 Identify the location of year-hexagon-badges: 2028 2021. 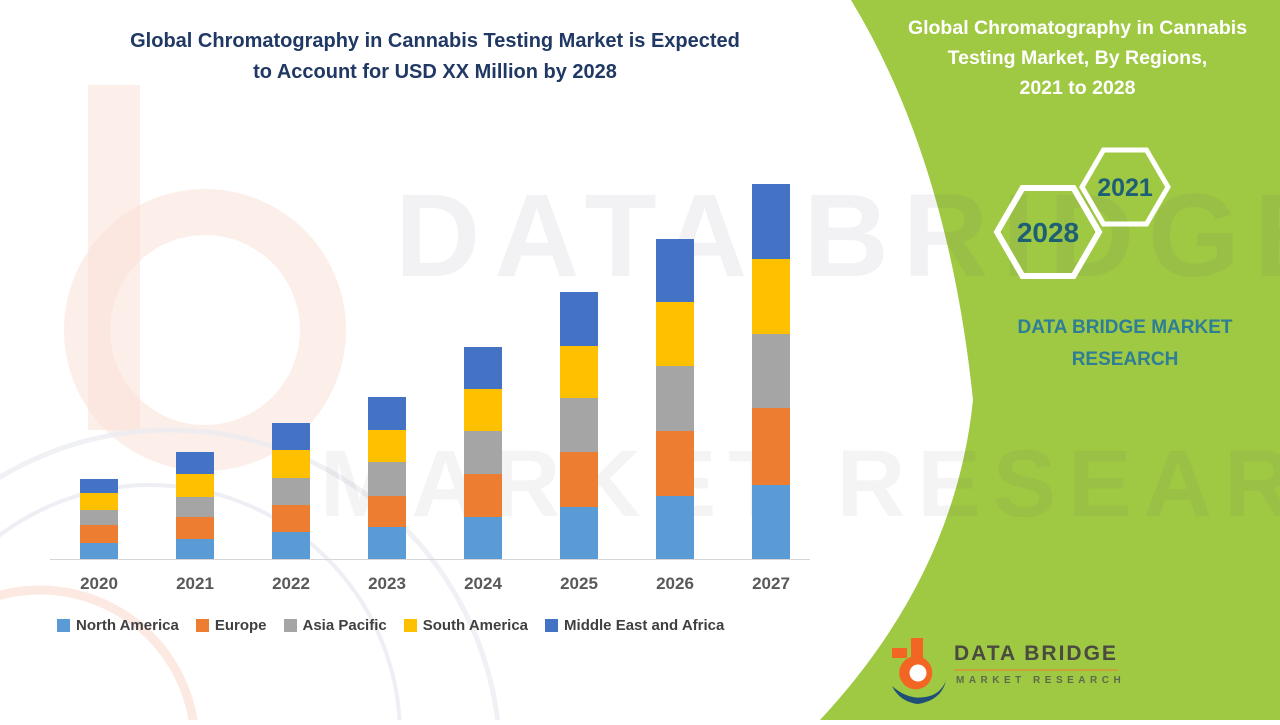
(1082, 213).